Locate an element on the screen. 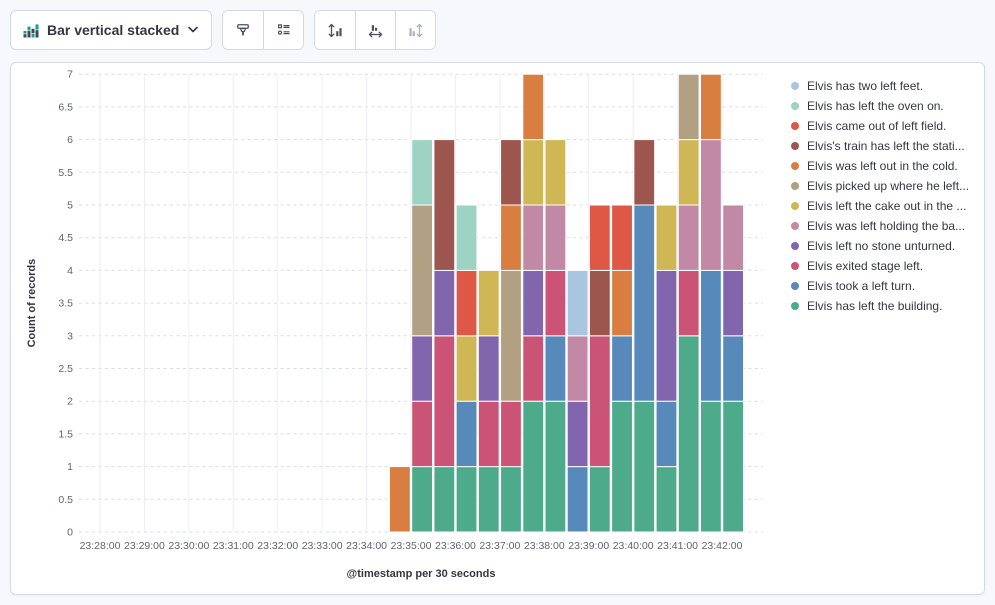 The height and width of the screenshot is (605, 995). legend-item-label: Elvis was left out in the cold. is located at coordinates (882, 166).